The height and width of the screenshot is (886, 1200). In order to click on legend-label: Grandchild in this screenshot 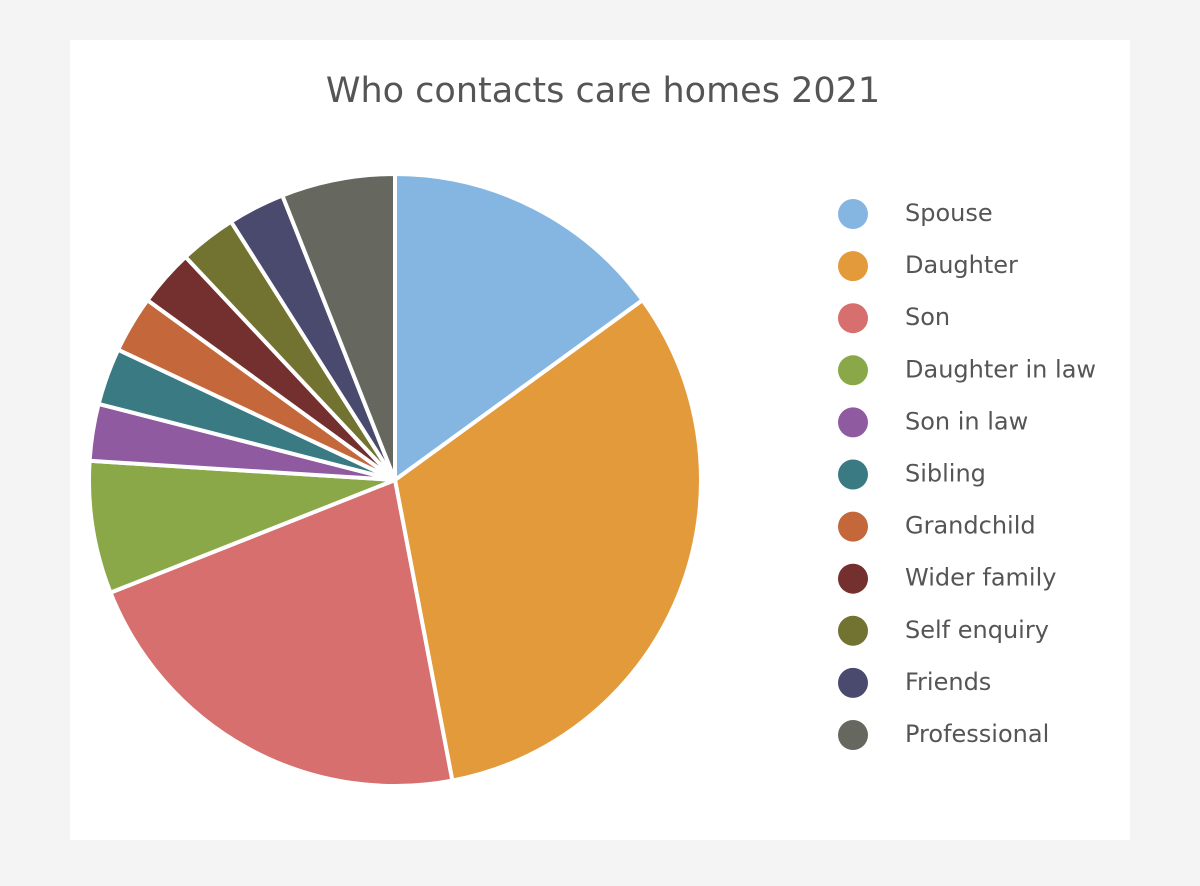, I will do `click(970, 526)`.